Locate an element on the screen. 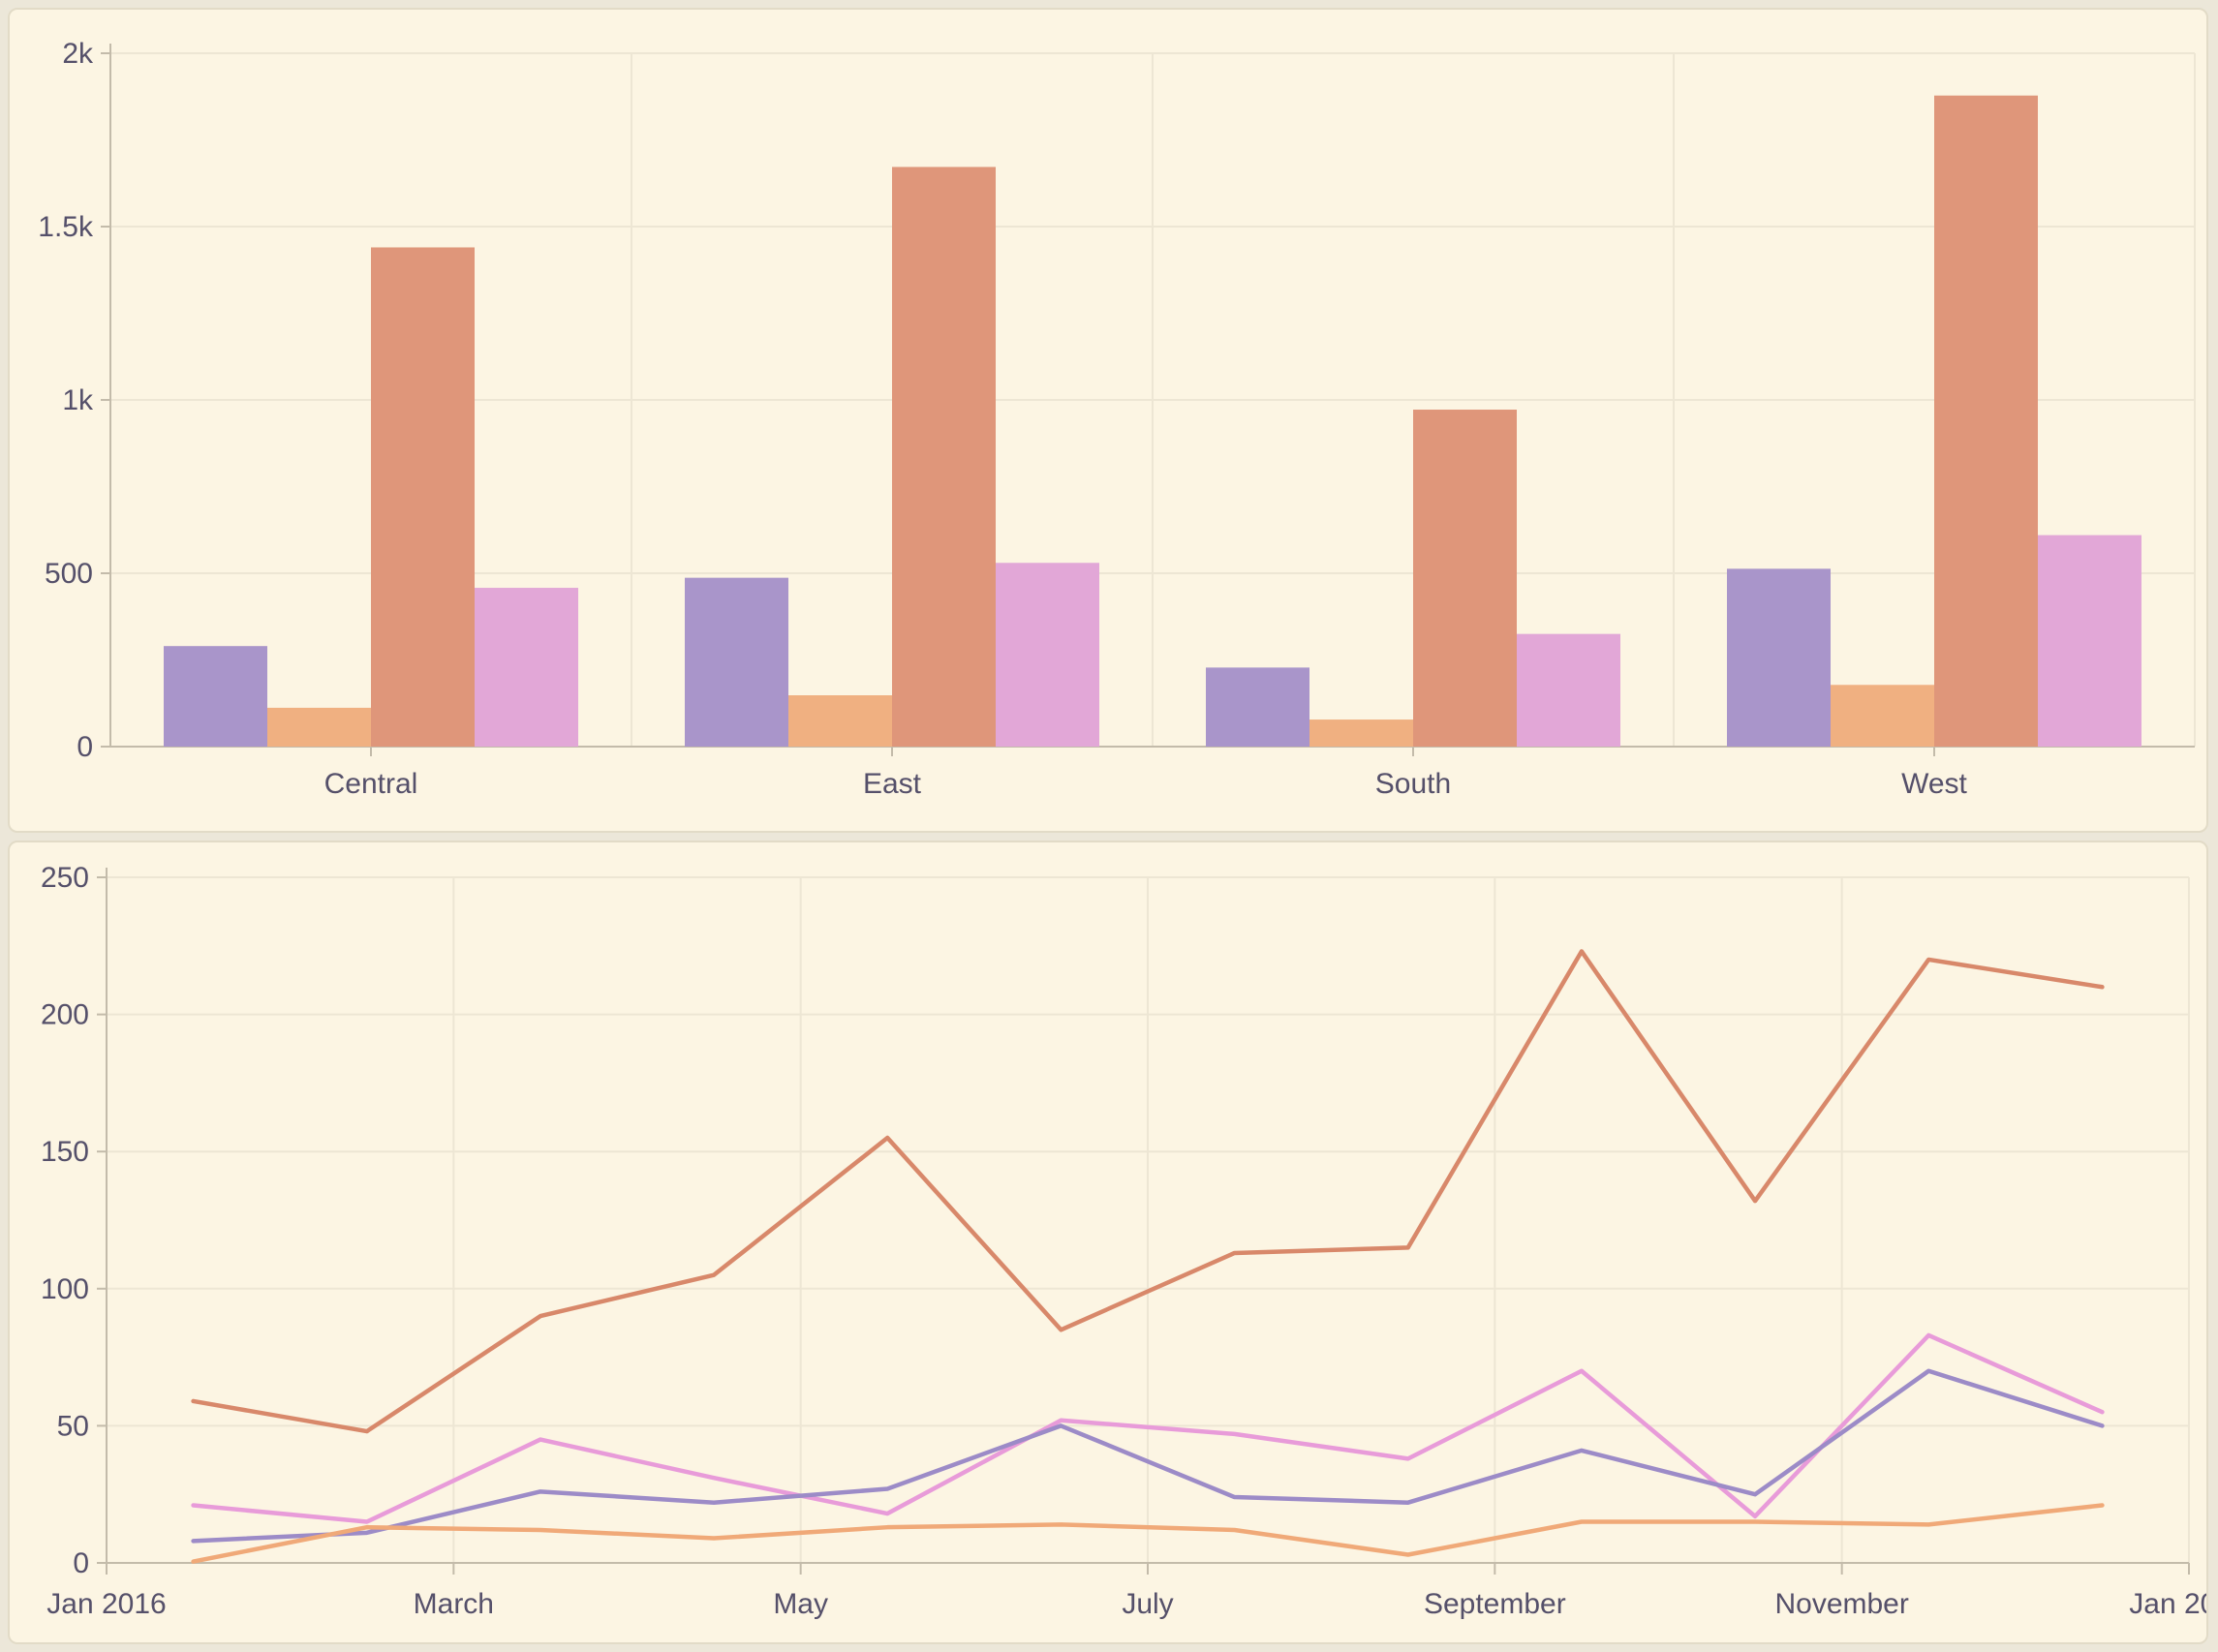 The height and width of the screenshot is (1652, 2218). x-axis-tick-label: Jan 2016 is located at coordinates (106, 1604).